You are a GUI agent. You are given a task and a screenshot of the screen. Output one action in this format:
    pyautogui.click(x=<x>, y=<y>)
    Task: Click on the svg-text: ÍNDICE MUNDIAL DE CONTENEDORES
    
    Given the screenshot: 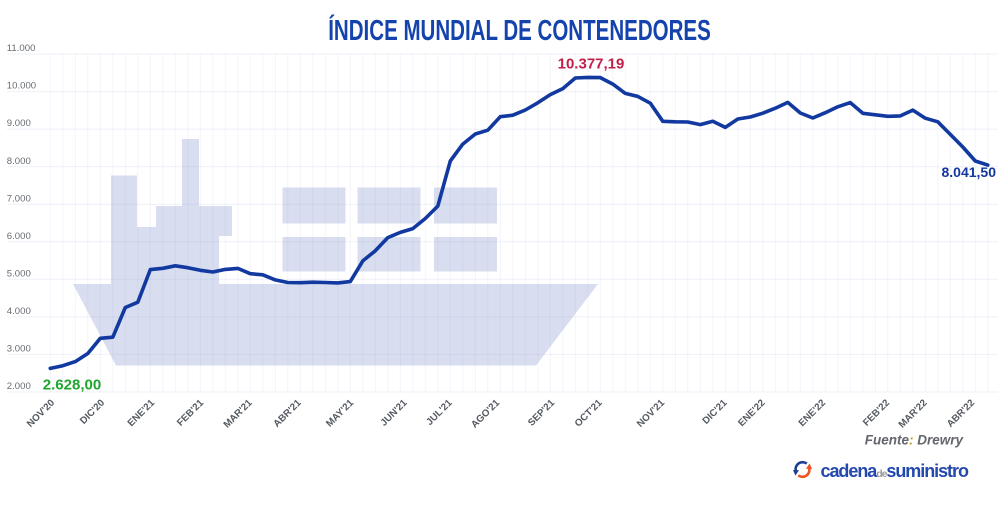 What is the action you would take?
    pyautogui.click(x=519, y=29)
    